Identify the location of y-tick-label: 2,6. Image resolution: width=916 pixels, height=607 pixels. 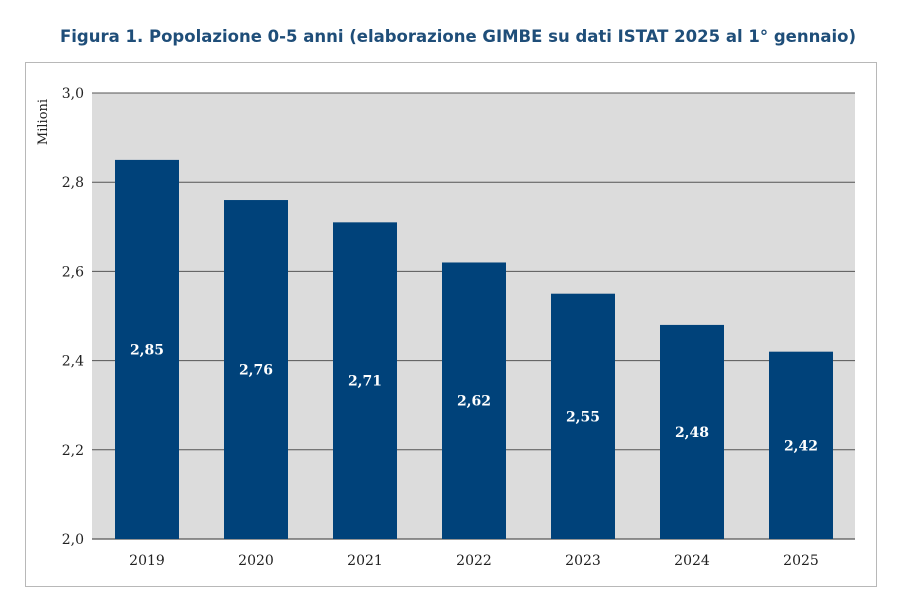
(73, 272).